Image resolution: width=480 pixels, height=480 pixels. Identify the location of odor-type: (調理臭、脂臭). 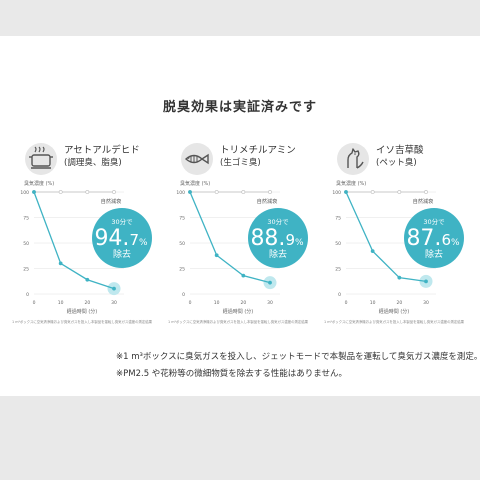
(93, 163).